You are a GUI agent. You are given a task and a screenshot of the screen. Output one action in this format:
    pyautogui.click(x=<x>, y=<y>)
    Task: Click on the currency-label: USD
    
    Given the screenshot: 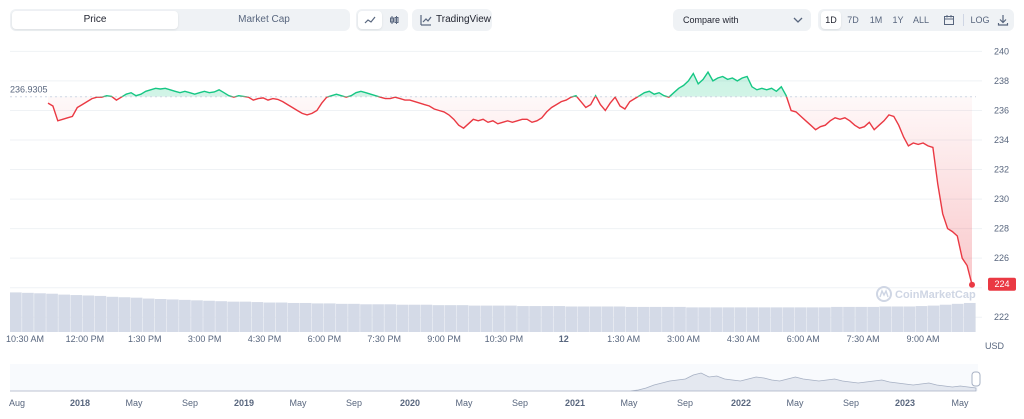 What is the action you would take?
    pyautogui.click(x=995, y=346)
    